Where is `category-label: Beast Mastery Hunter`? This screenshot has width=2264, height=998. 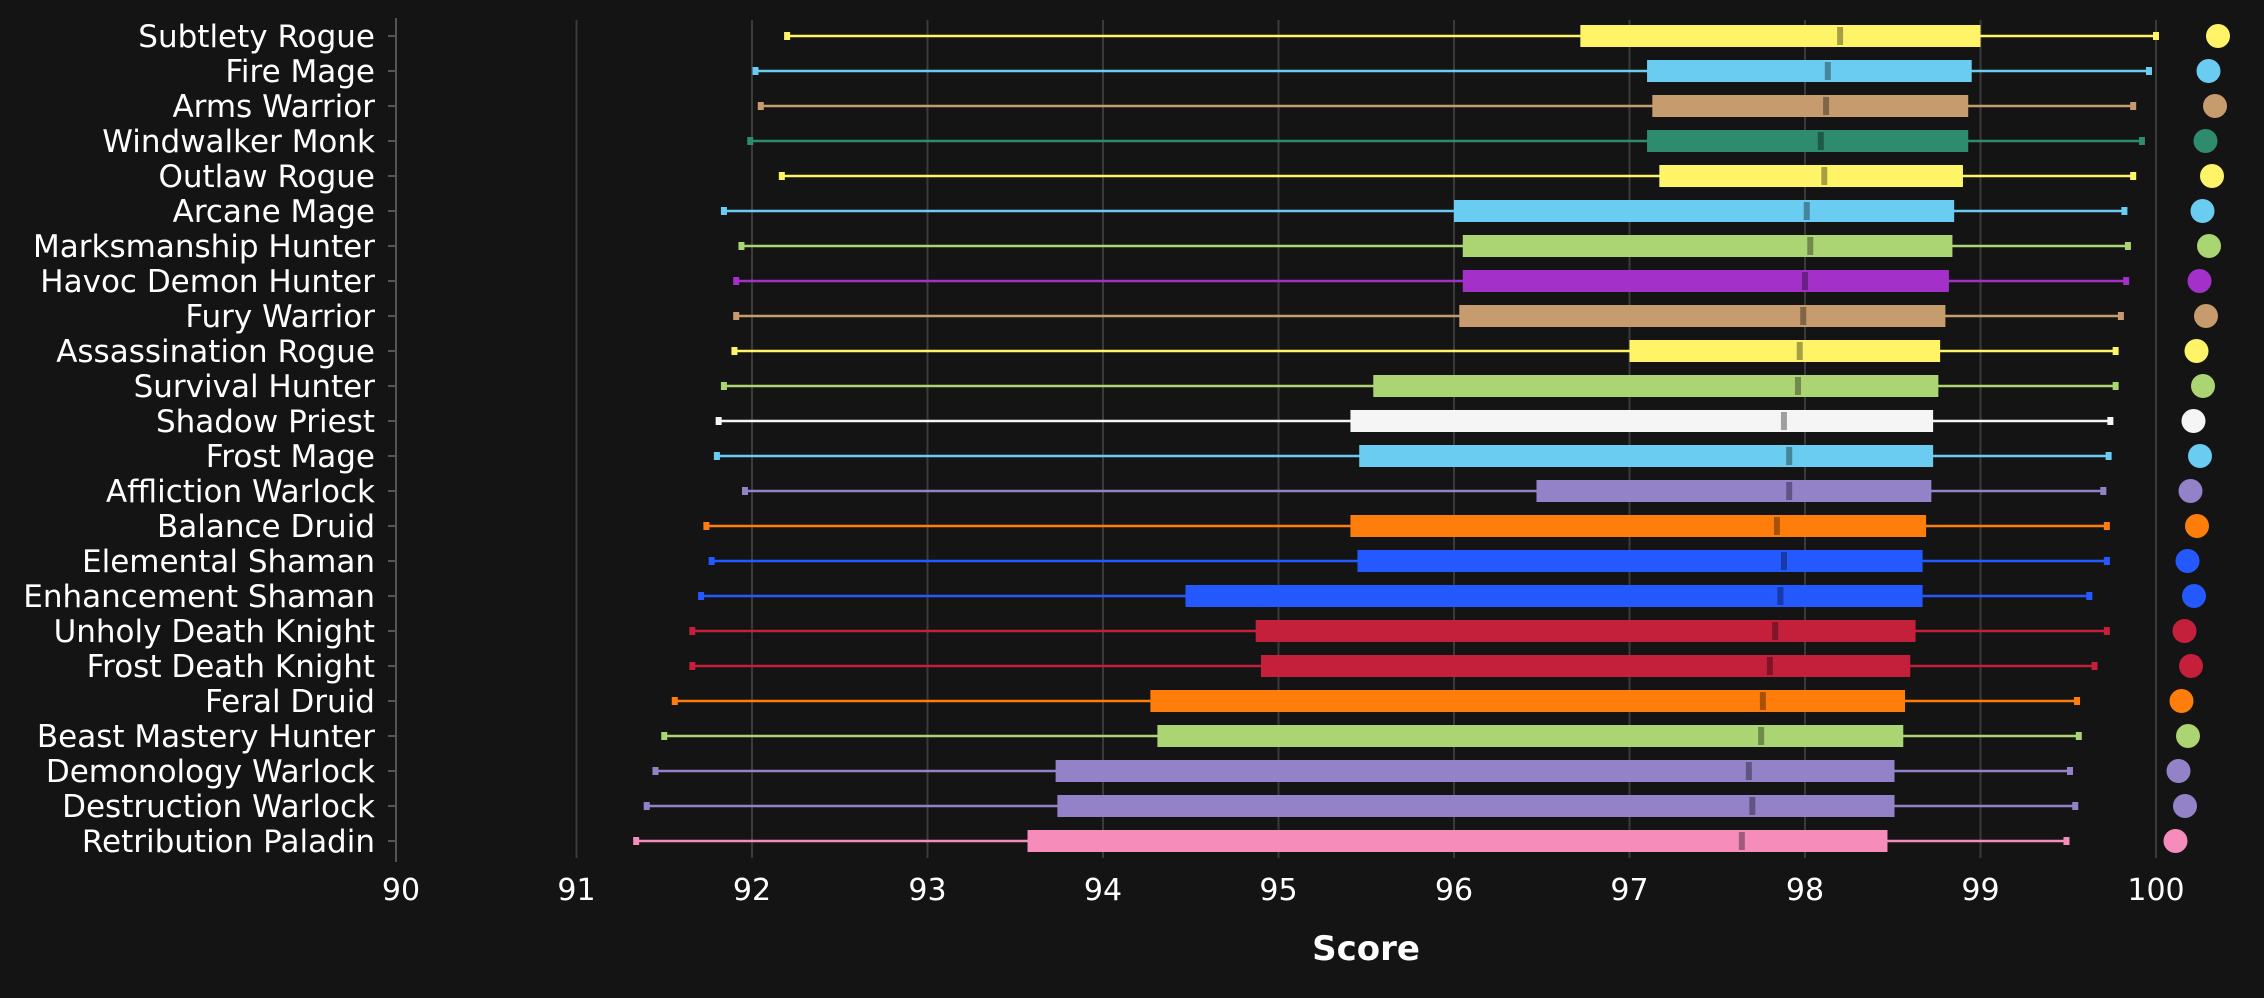 category-label: Beast Mastery Hunter is located at coordinates (206, 737).